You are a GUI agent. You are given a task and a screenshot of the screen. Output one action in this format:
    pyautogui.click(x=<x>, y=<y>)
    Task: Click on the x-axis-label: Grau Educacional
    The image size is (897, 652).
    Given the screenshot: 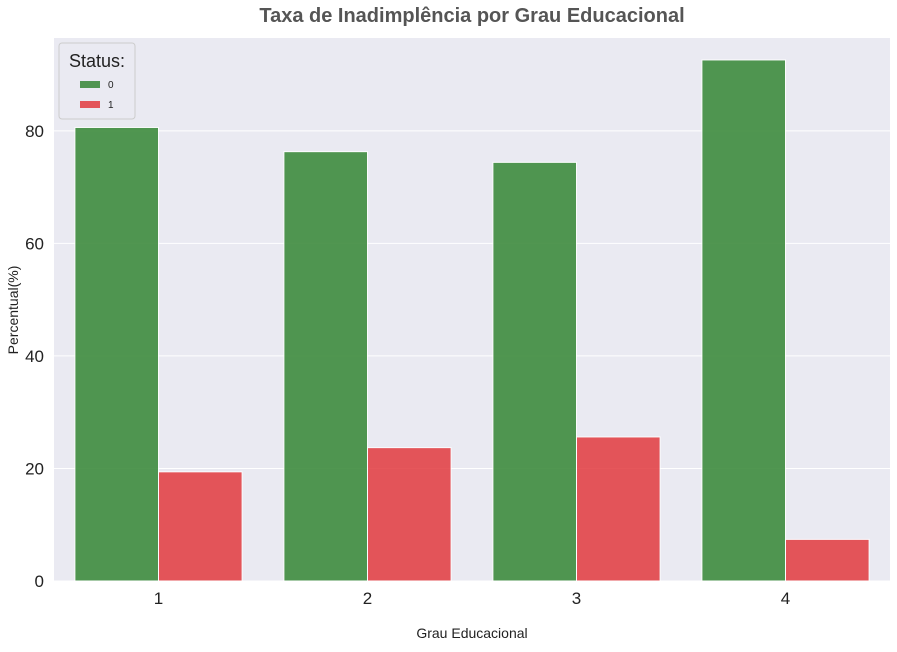 What is the action you would take?
    pyautogui.click(x=471, y=633)
    